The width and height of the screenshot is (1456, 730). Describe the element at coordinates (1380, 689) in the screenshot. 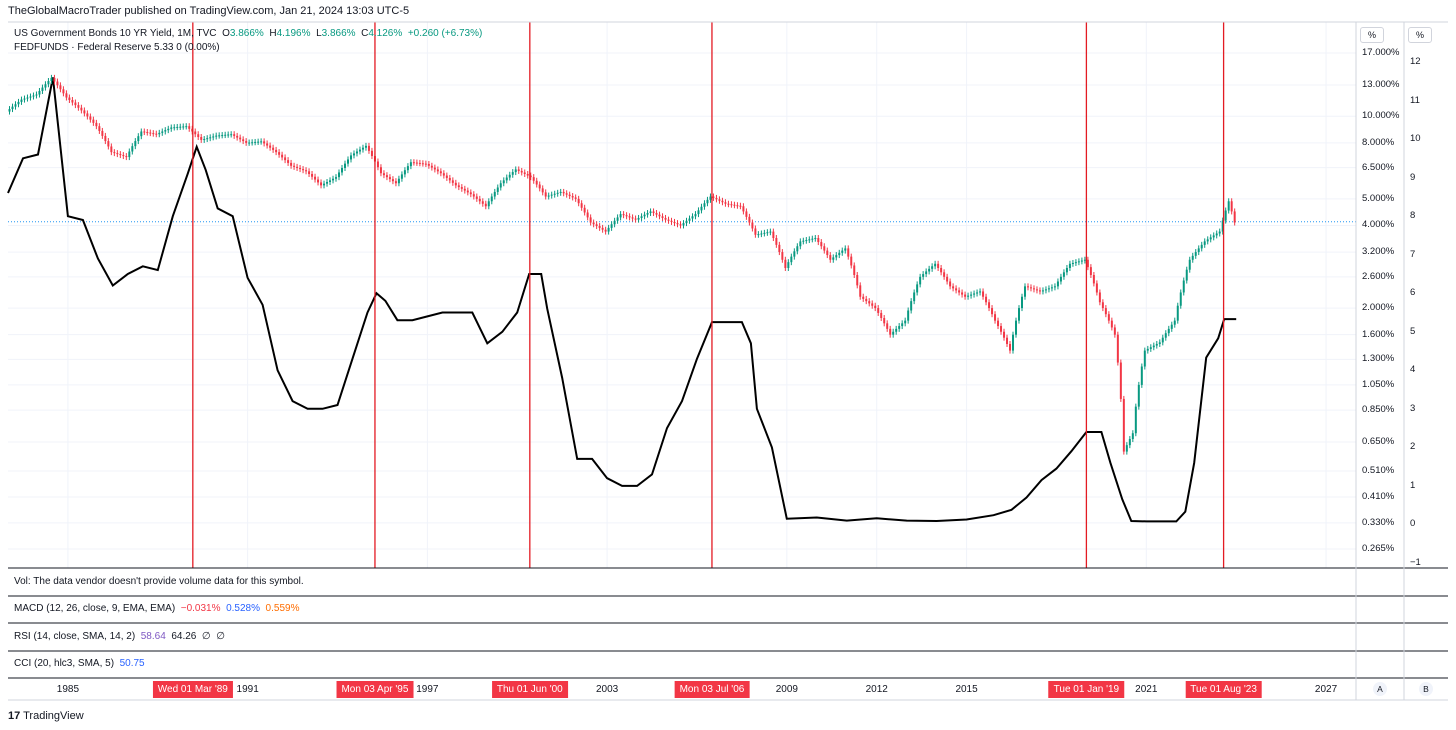

I see `auto-scale-button: A` at that location.